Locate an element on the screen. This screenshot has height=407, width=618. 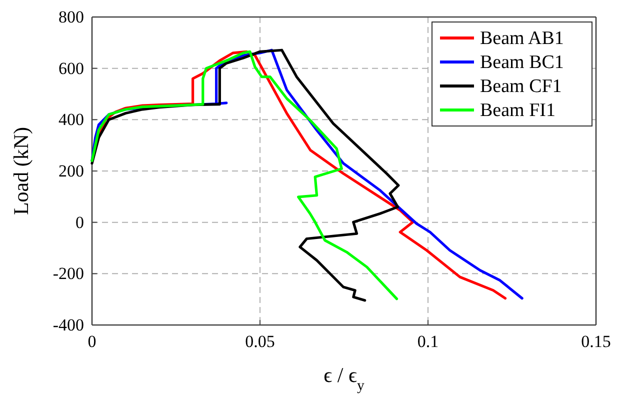
y-tick-label: 200 is located at coordinates (71, 170).